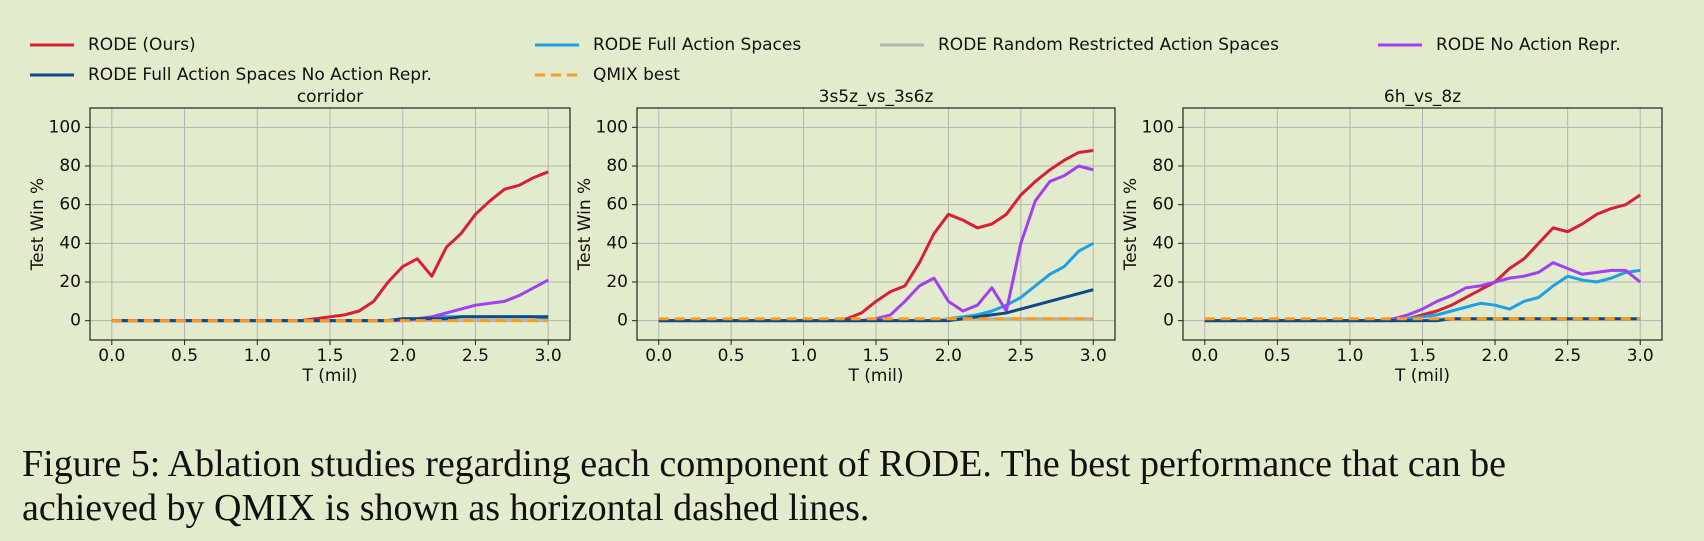 This screenshot has height=541, width=1704. I want to click on legend-label: RODE Random Restricted Action Spaces, so click(1108, 45).